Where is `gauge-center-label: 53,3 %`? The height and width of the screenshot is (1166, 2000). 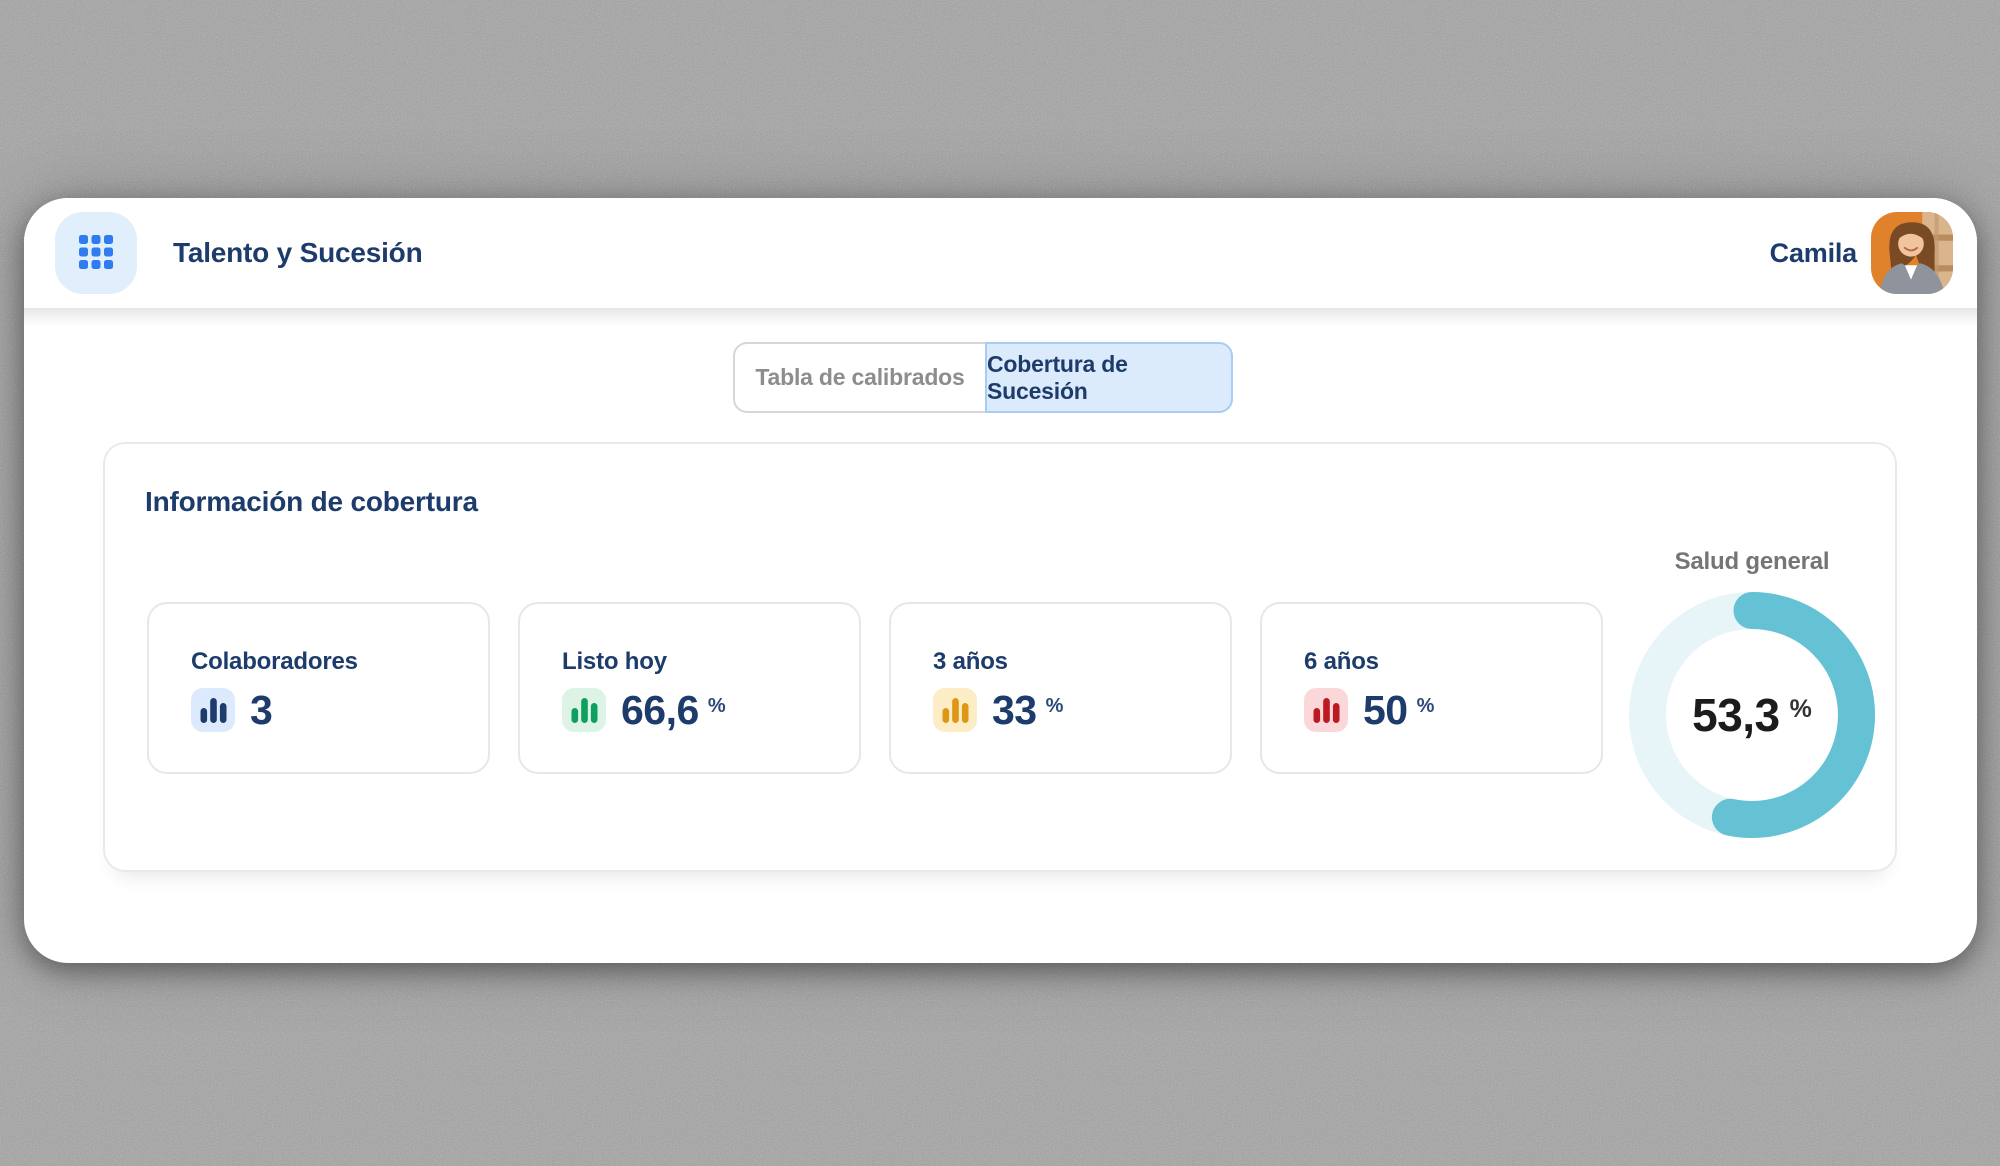
gauge-center-label: 53,3 % is located at coordinates (1752, 715).